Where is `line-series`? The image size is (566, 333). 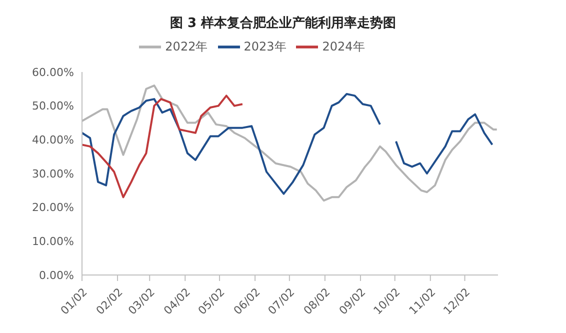
line-series is located at coordinates (163, 146).